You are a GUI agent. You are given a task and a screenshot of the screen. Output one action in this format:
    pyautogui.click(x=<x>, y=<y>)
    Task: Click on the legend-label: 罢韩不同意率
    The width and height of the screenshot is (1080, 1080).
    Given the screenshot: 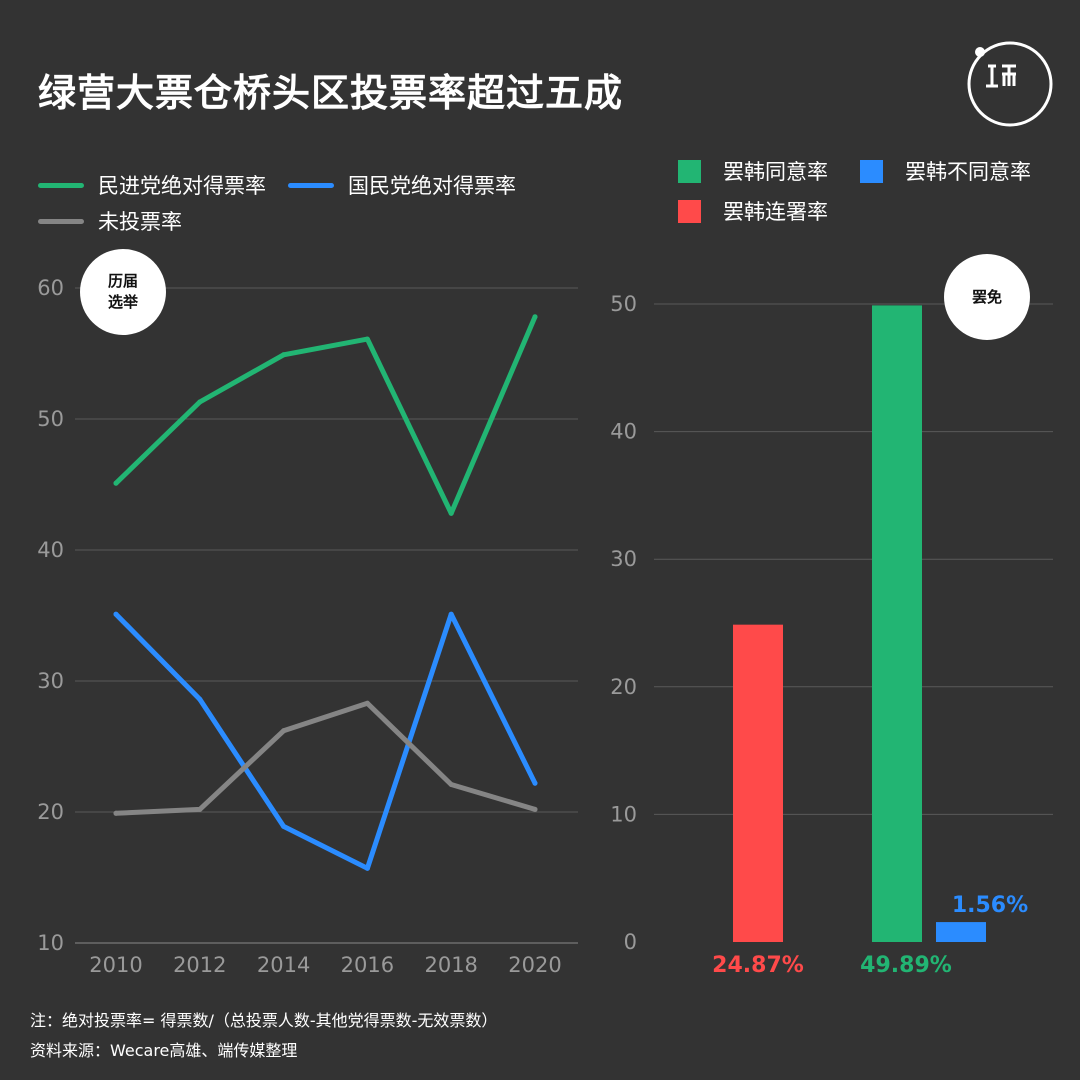 What is the action you would take?
    pyautogui.click(x=968, y=172)
    